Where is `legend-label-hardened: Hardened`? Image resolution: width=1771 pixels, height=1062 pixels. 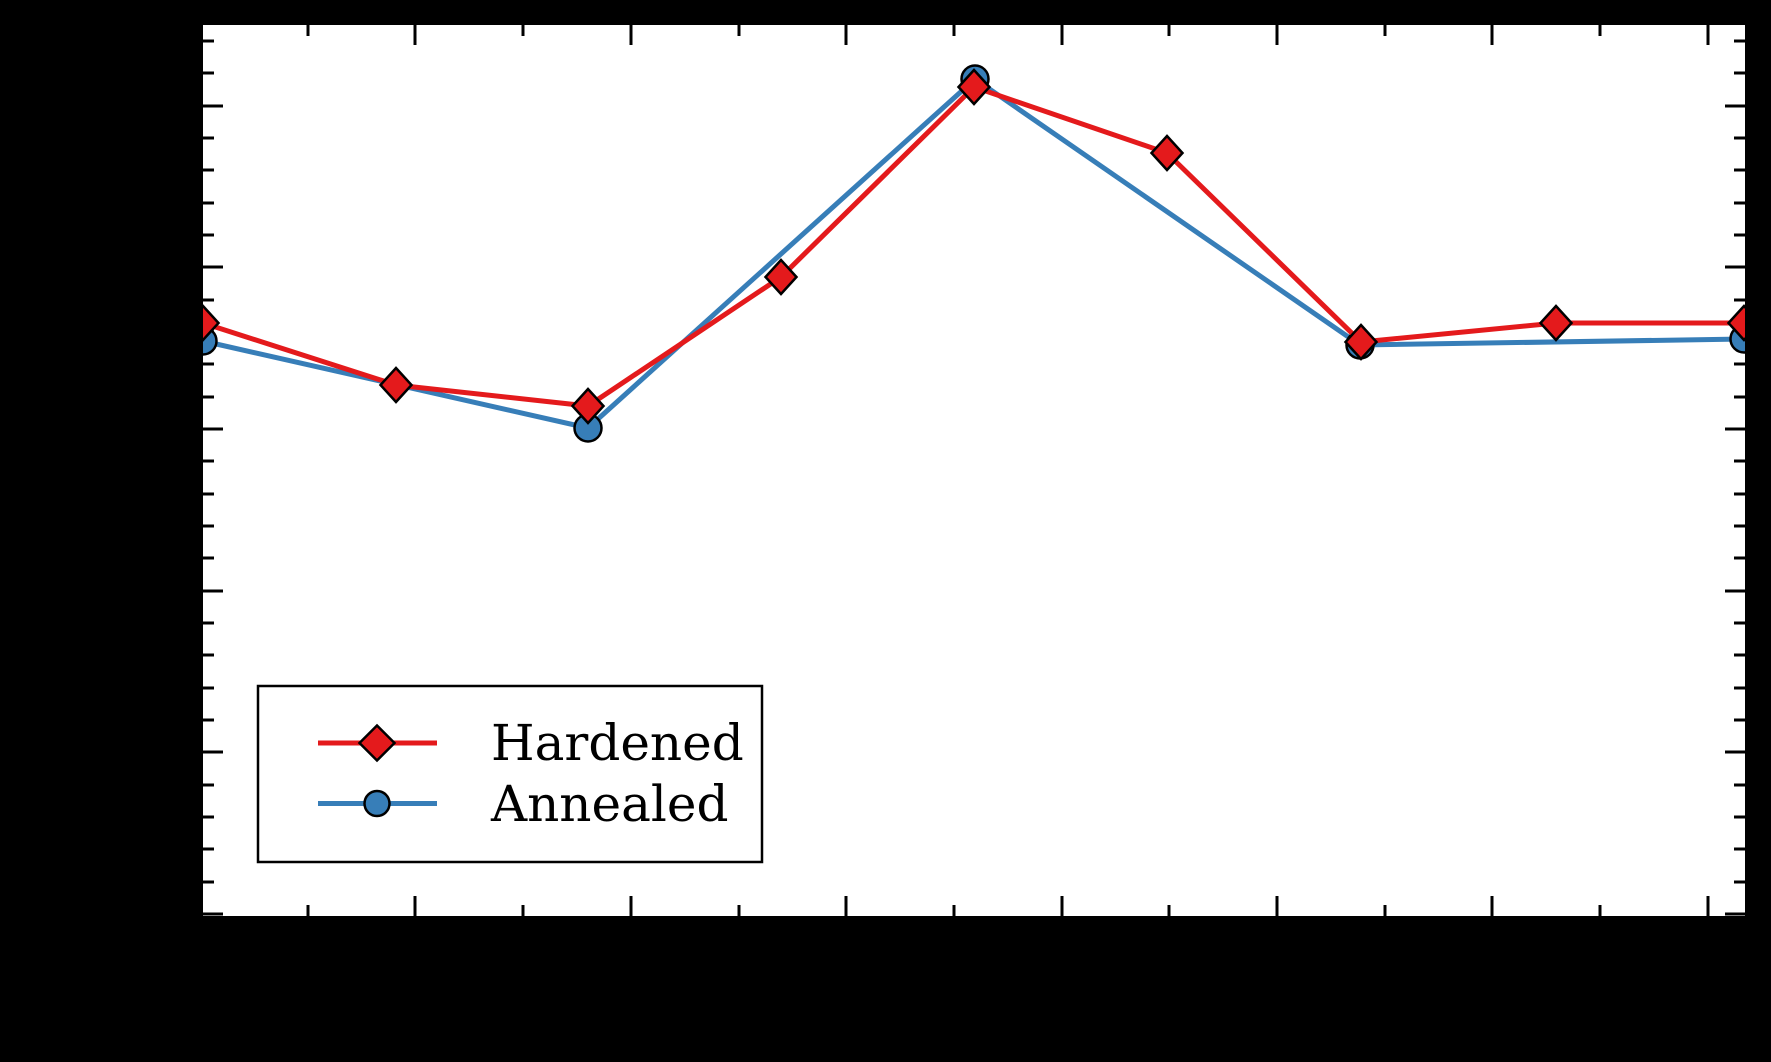 legend-label-hardened: Hardened is located at coordinates (617, 743).